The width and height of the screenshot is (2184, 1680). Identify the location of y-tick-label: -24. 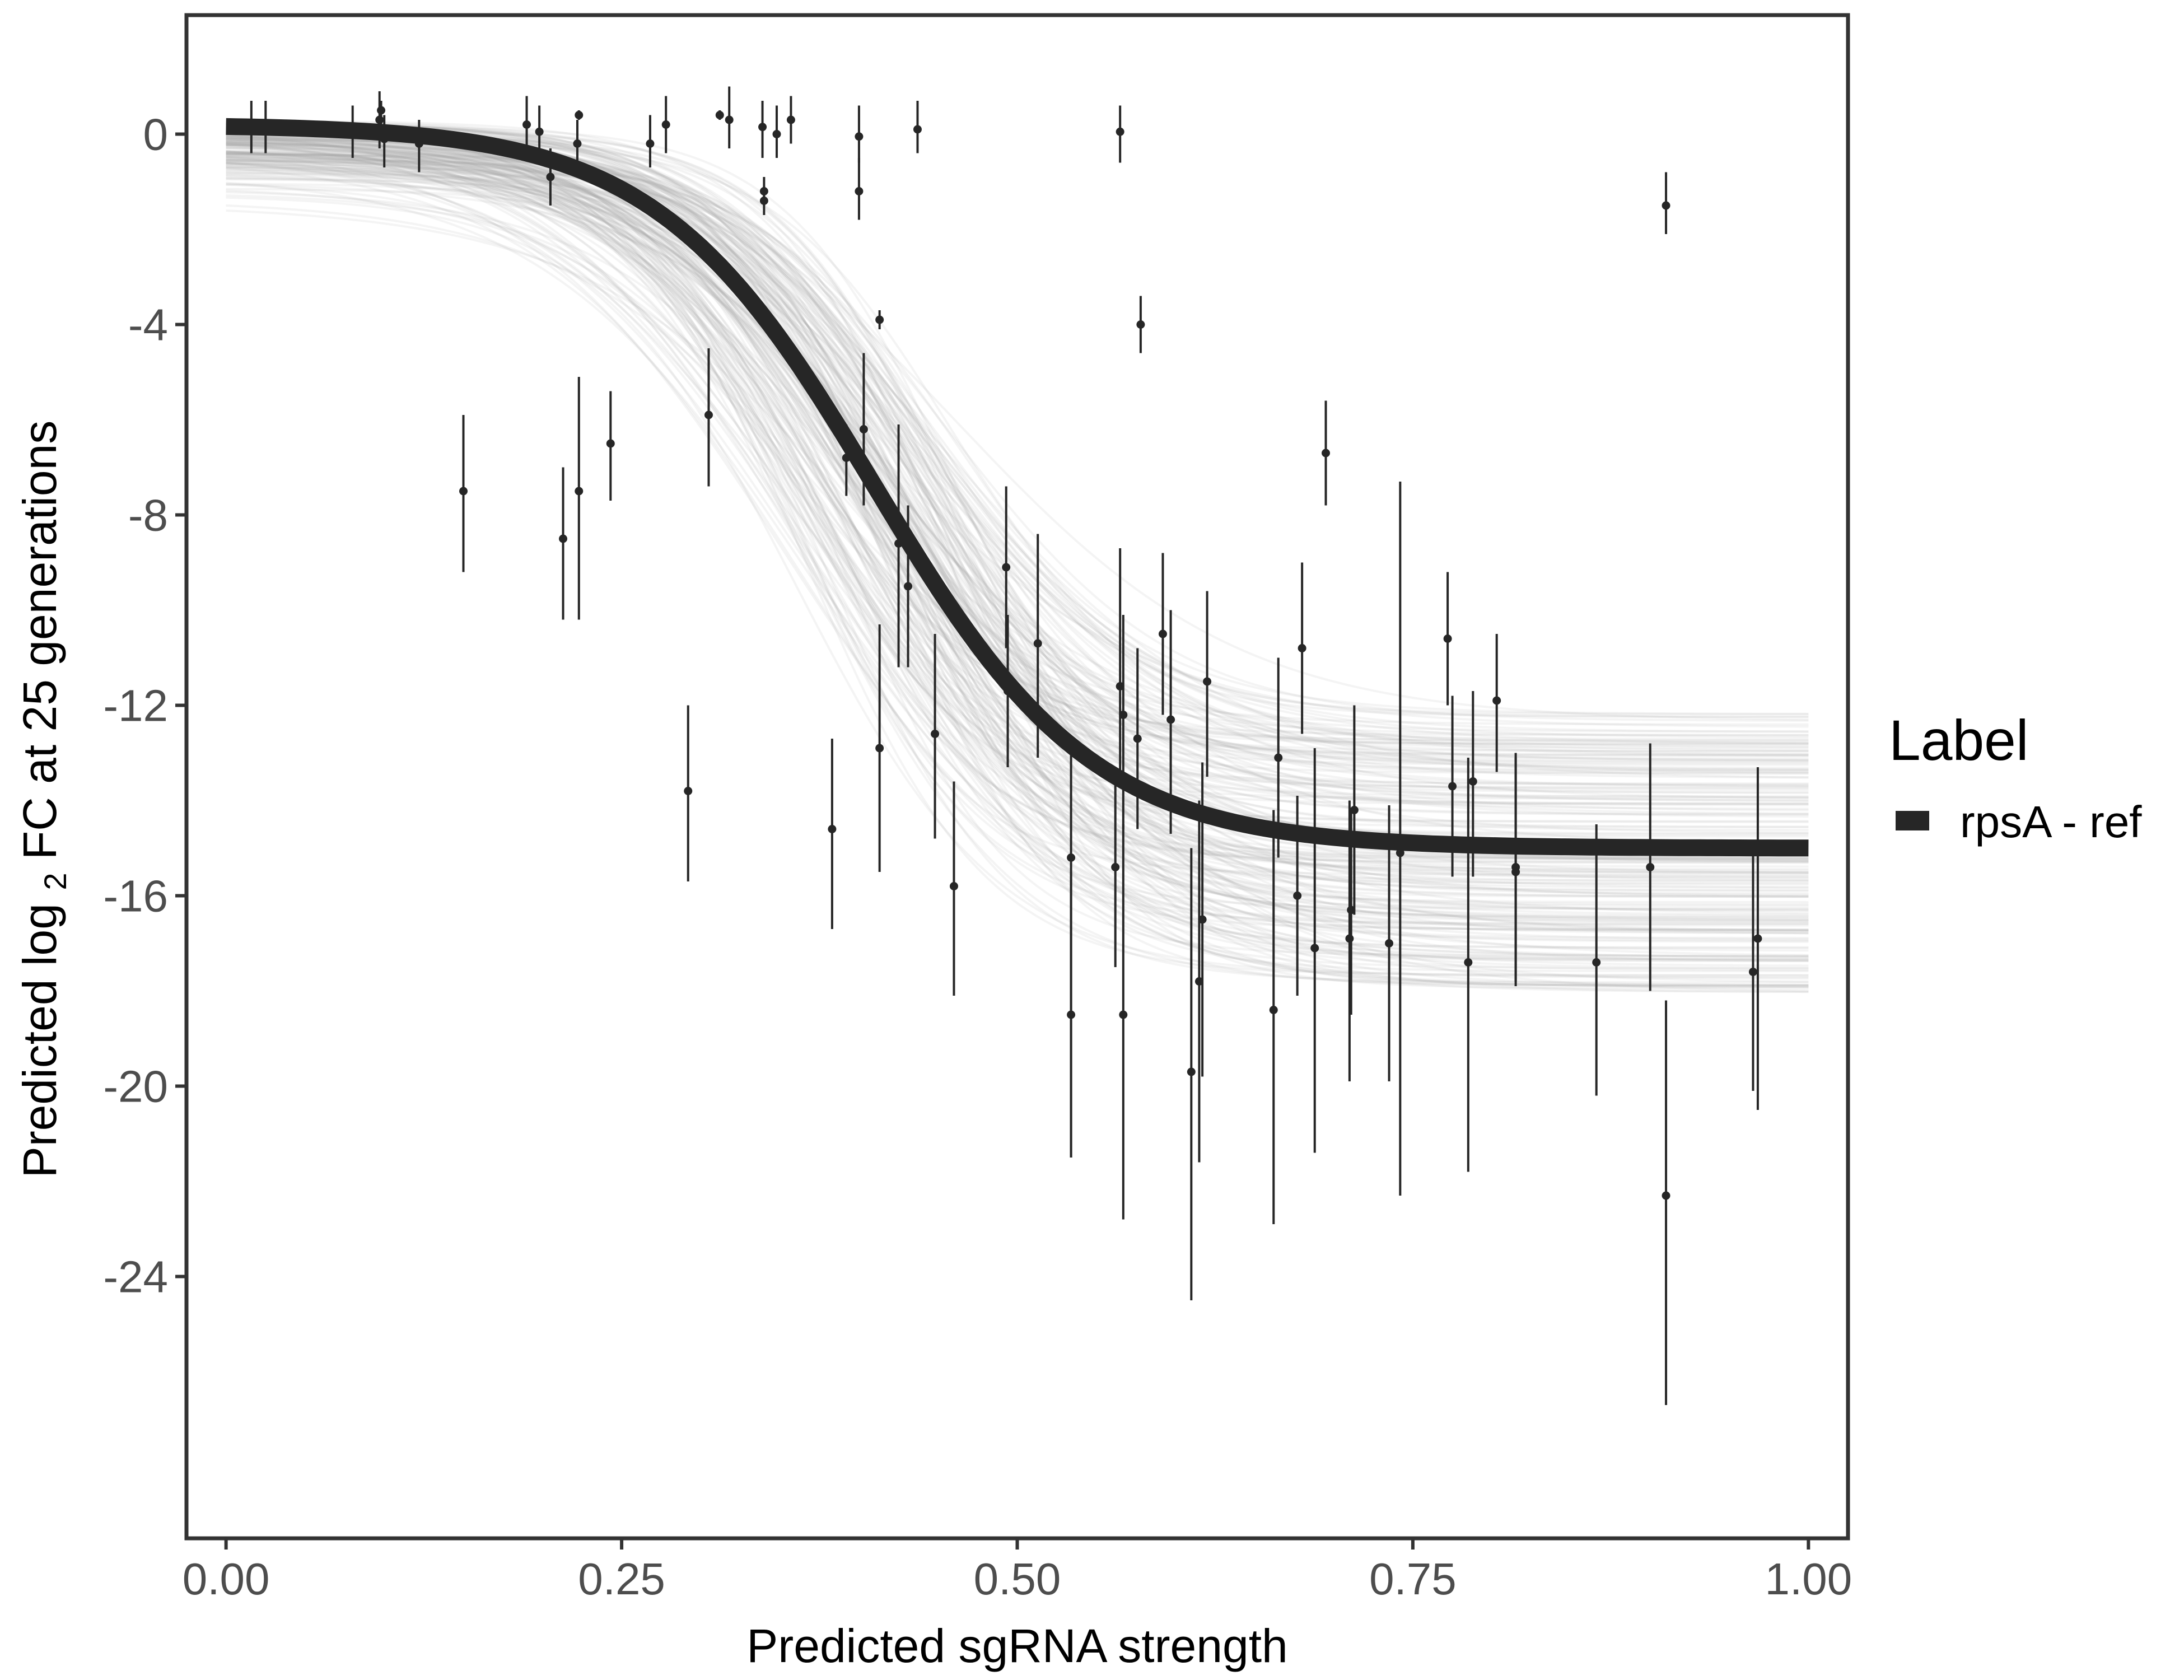
(136, 1277).